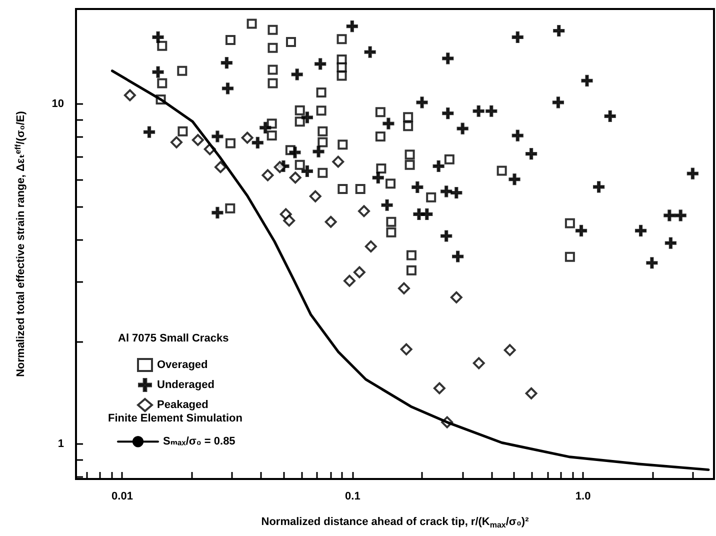  Describe the element at coordinates (61, 444) in the screenshot. I see `y-tick-label: 1` at that location.